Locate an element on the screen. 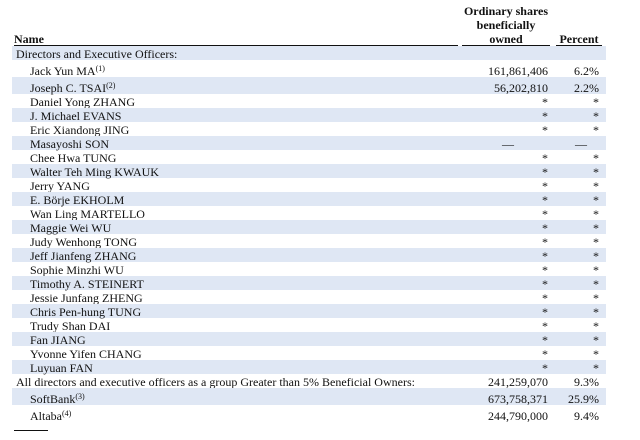 This screenshot has height=440, width=640. name-text: Timothy A. STEINERT is located at coordinates (87, 284).